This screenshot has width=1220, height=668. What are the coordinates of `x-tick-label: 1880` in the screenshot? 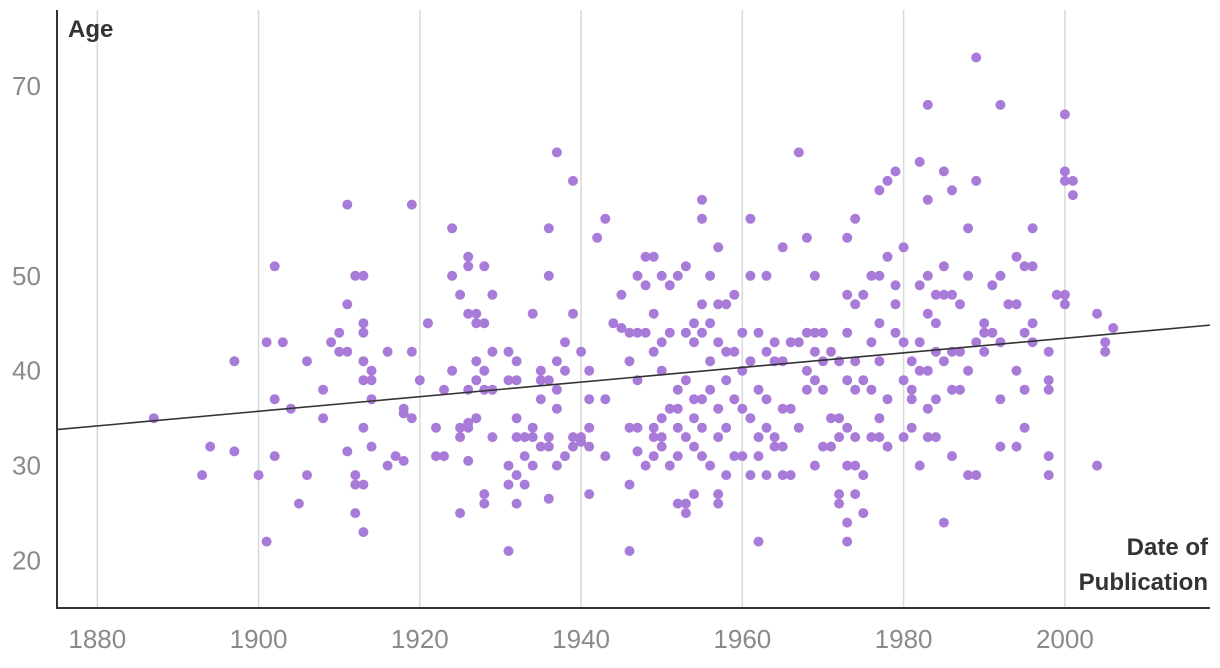 It's located at (97, 639).